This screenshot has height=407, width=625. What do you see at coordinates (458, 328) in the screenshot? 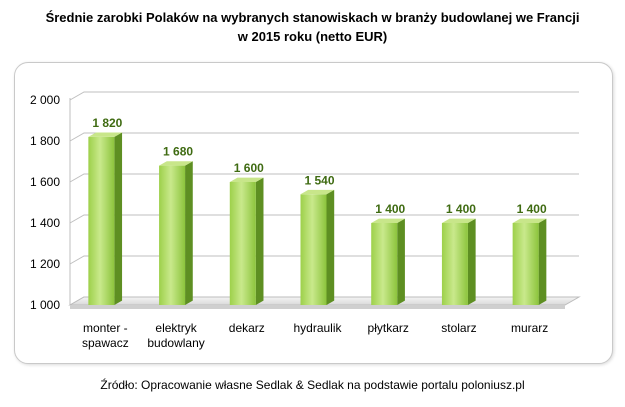
I see `x-tick-label: stolarz` at bounding box center [458, 328].